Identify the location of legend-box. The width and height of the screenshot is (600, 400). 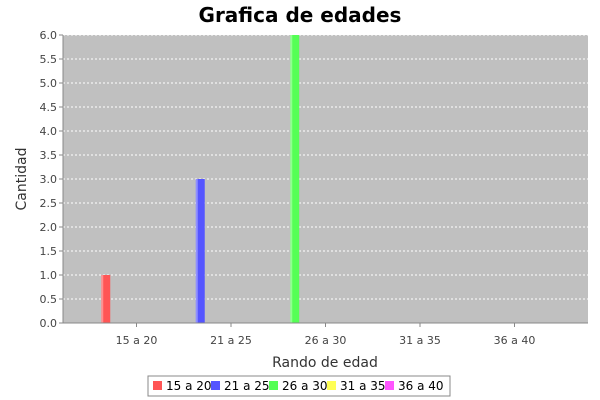
(299, 386).